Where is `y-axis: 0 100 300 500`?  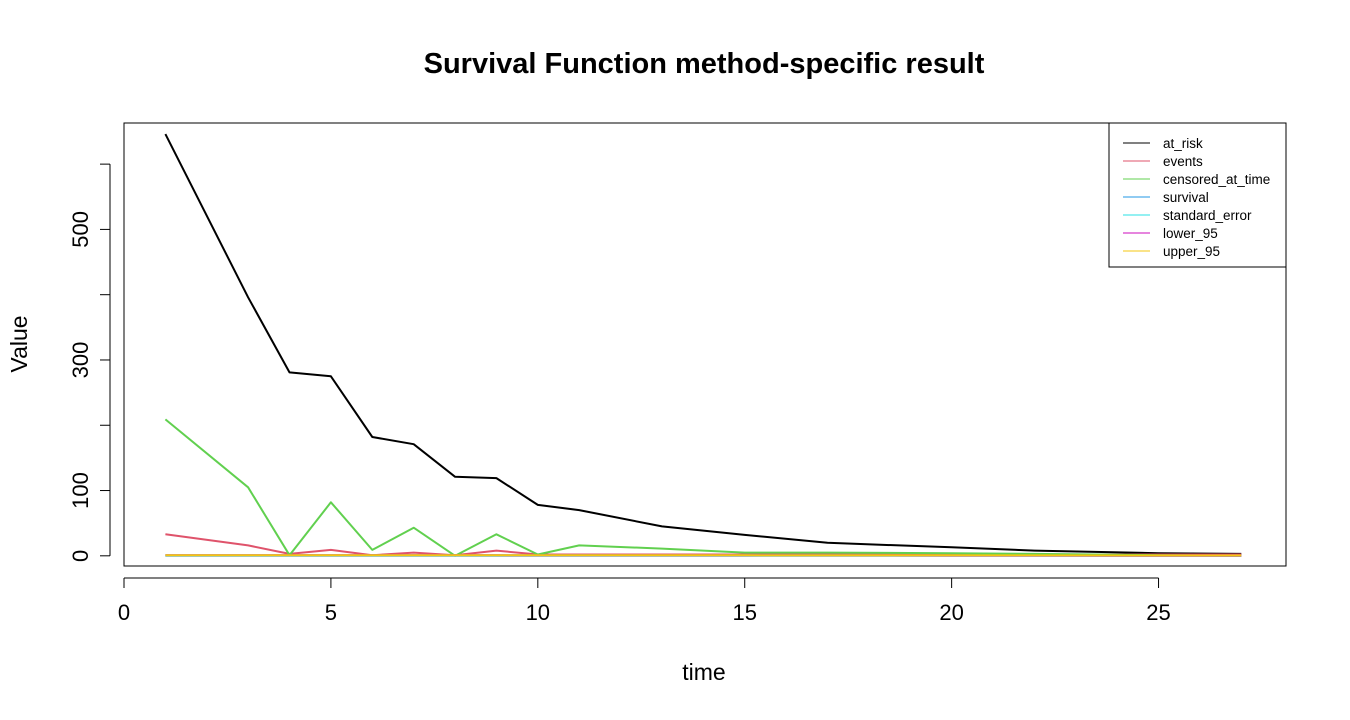 y-axis: 0 100 300 500 is located at coordinates (89, 362).